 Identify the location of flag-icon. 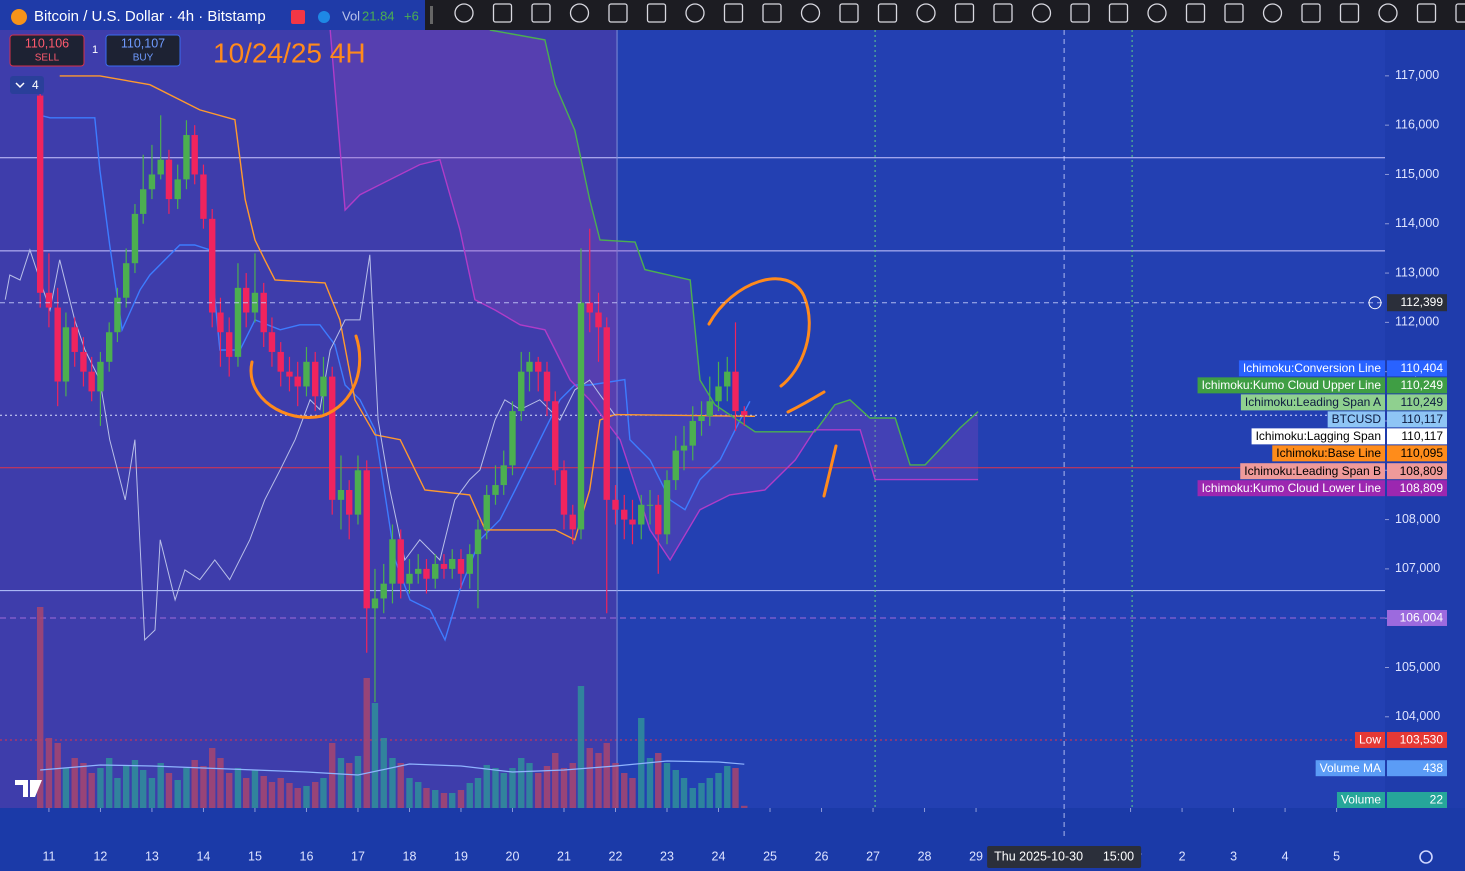
(298, 17).